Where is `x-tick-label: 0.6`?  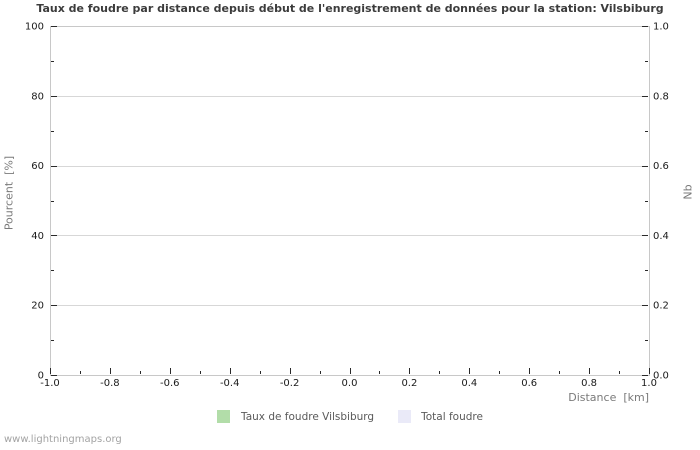
x-tick-label: 0.6 is located at coordinates (529, 383).